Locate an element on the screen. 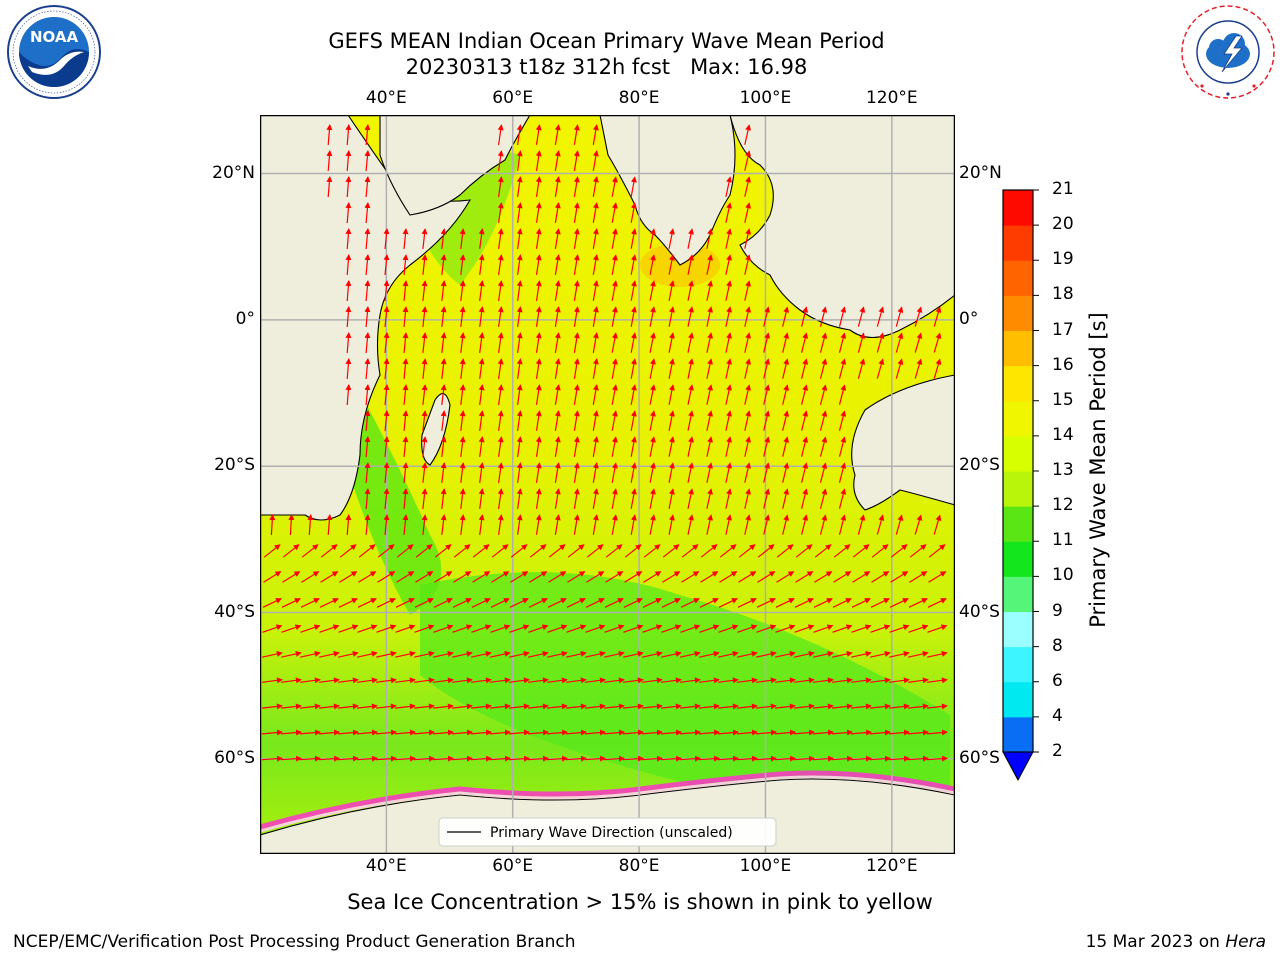 The image size is (1280, 960). colorbar-tick-label: 8 is located at coordinates (1057, 645).